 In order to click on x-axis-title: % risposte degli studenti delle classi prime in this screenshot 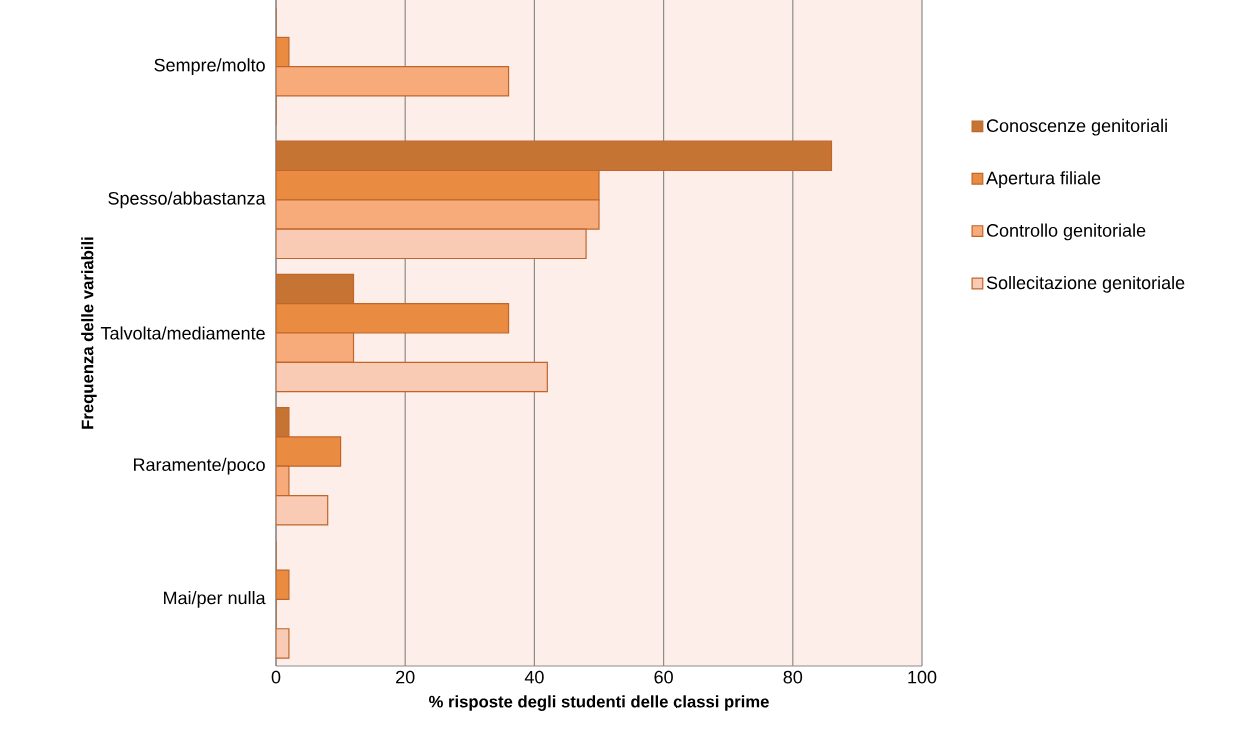, I will do `click(599, 703)`.